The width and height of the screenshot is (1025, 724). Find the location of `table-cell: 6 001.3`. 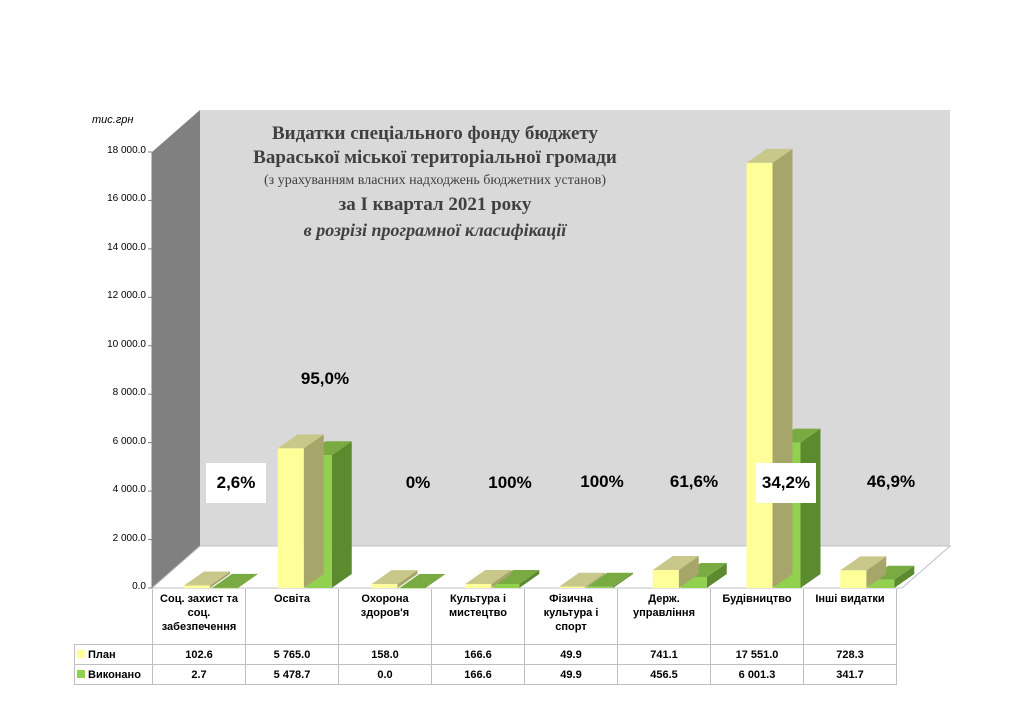

table-cell: 6 001.3 is located at coordinates (757, 674).